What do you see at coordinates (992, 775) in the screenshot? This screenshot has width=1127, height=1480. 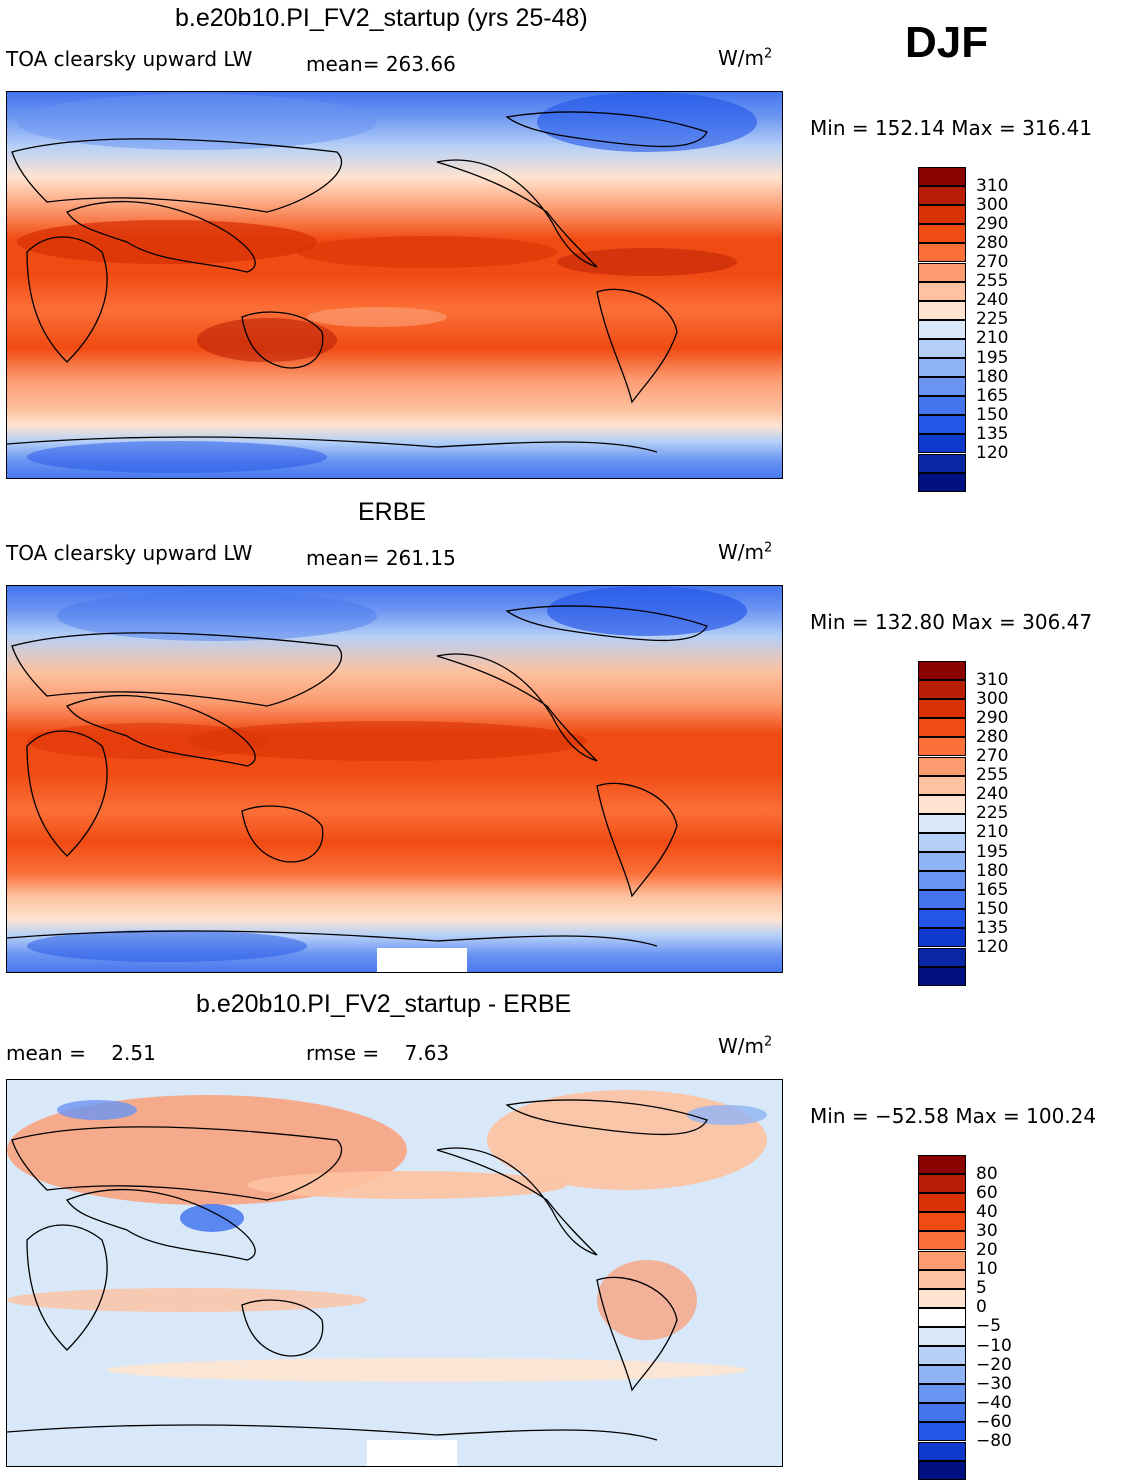 I see `colorbar-panel2-tick-label: 255` at bounding box center [992, 775].